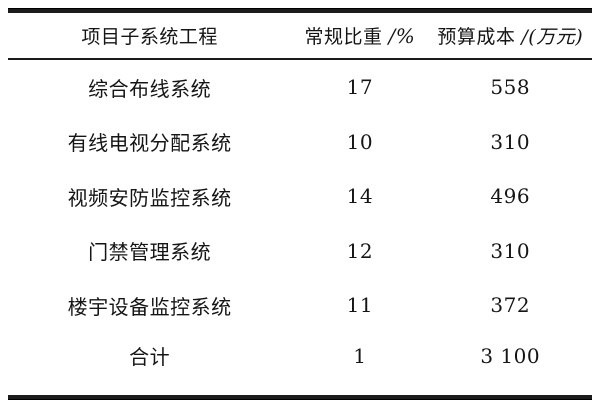  I want to click on cell-total-cost: 3 100, so click(510, 355).